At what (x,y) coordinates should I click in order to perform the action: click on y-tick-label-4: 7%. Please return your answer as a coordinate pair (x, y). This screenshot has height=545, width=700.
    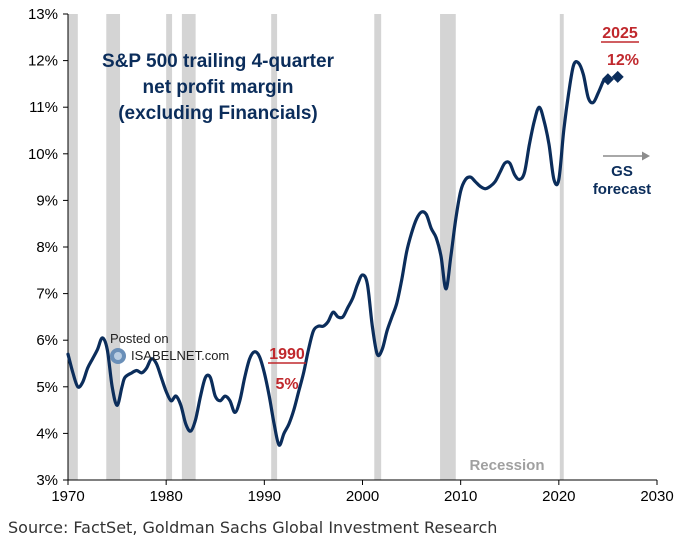
    Looking at the image, I should click on (47, 294).